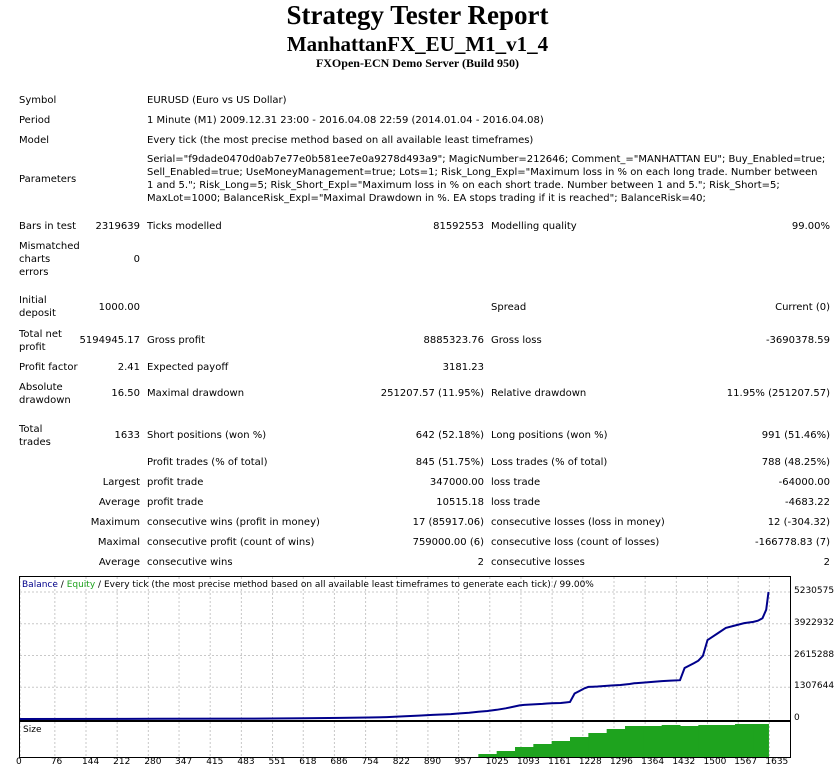 The width and height of the screenshot is (835, 770). I want to click on ep-label: Expected payoff, so click(188, 367).